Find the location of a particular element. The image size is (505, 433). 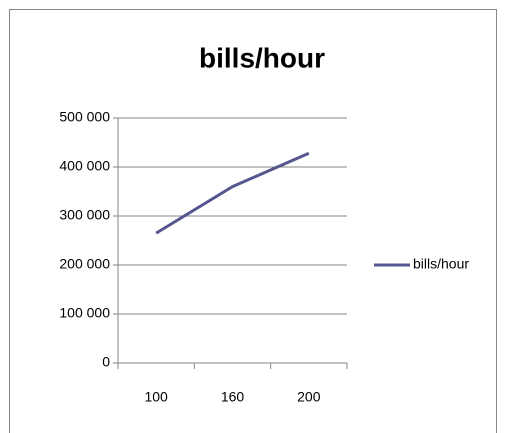

legend-label: bills/hour is located at coordinates (441, 264).